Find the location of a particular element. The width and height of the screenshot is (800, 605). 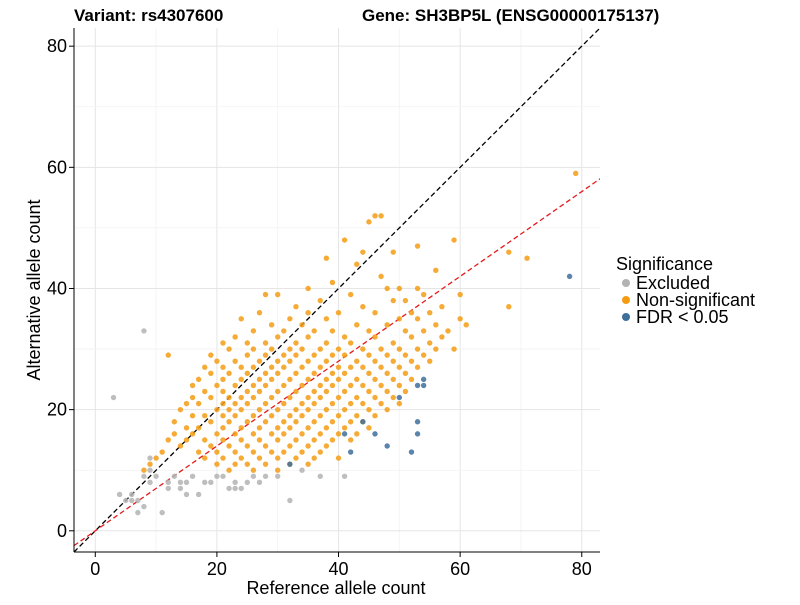

y-tick-label: 60 is located at coordinates (57, 167).